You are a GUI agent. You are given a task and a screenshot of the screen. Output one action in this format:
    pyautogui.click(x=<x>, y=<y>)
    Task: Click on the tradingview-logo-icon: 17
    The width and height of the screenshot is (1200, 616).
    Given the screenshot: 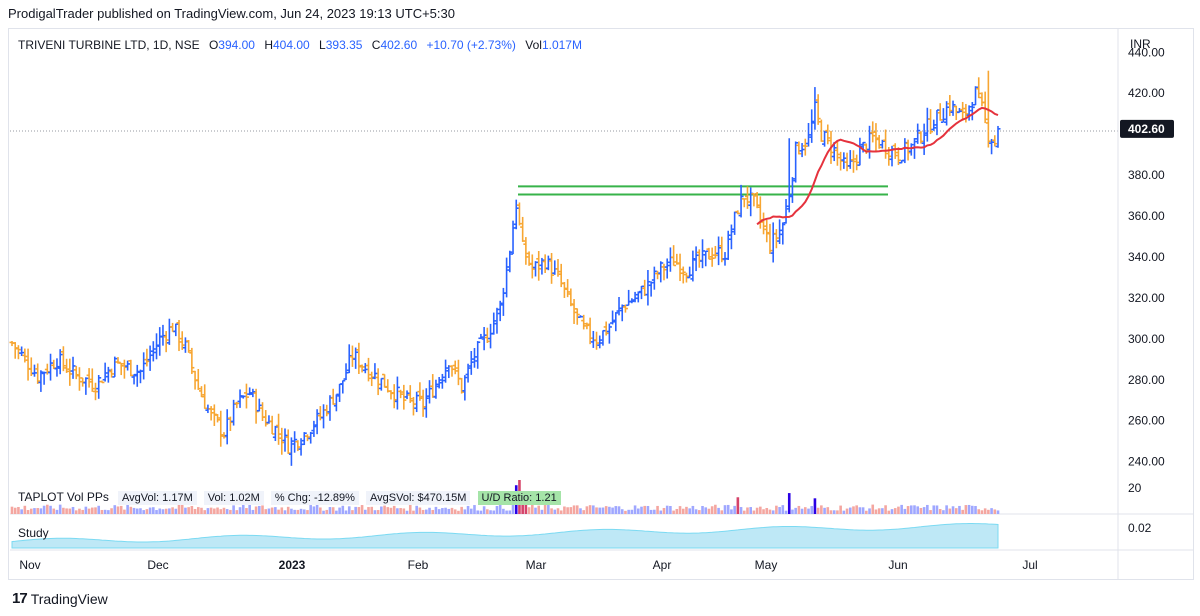 What is the action you would take?
    pyautogui.click(x=20, y=598)
    